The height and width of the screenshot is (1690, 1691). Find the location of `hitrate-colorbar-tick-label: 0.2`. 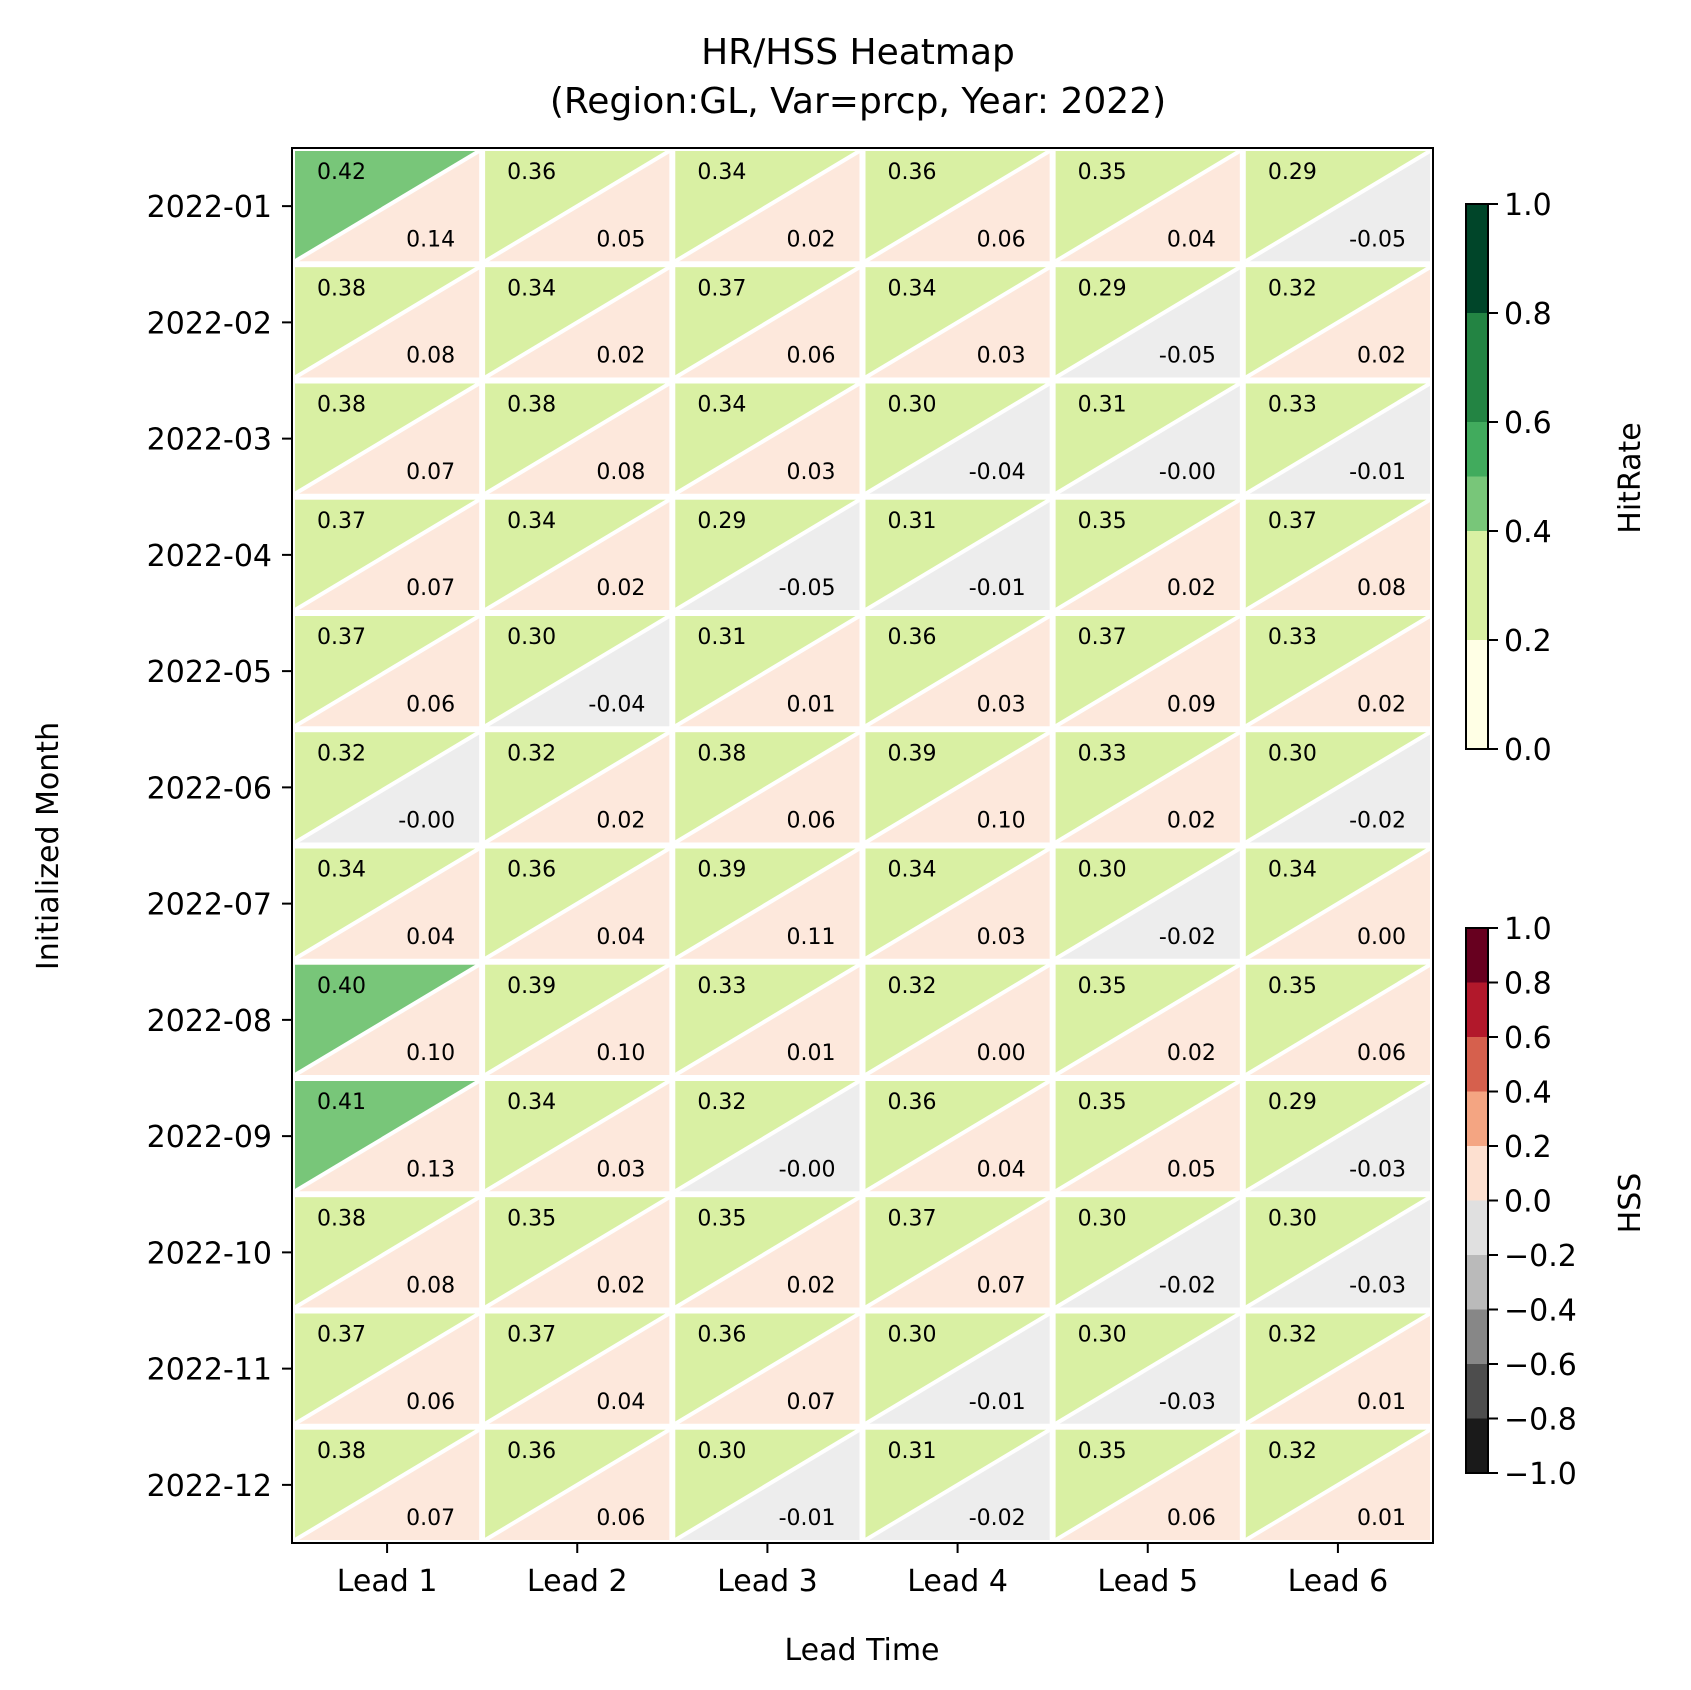

hitrate-colorbar-tick-label: 0.2 is located at coordinates (1528, 641).